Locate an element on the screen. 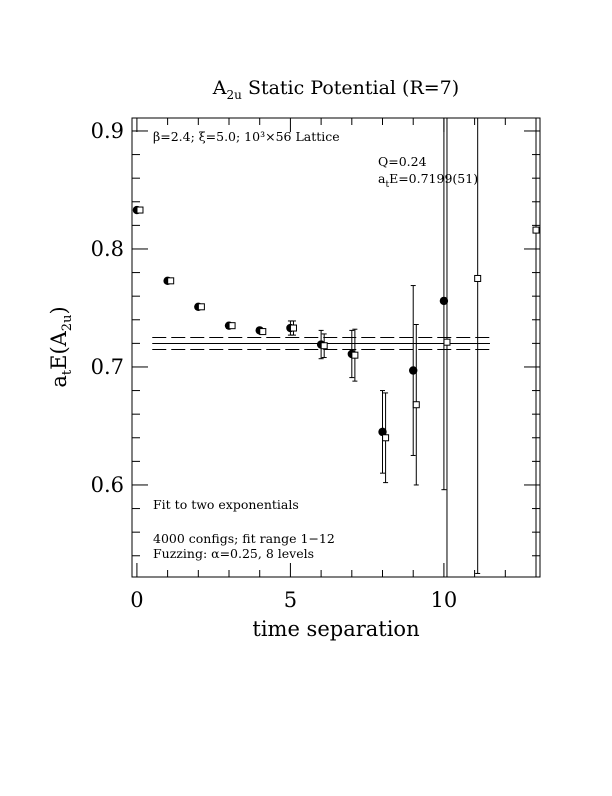 The image size is (612, 796). x-axis-label: time separation is located at coordinates (335, 629).